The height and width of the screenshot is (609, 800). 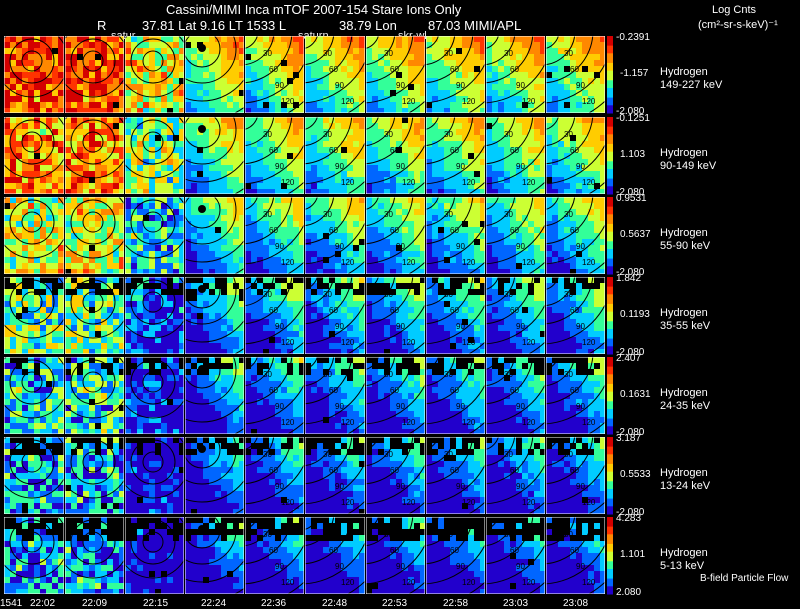 I want to click on time-label: 1541, so click(x=11, y=603).